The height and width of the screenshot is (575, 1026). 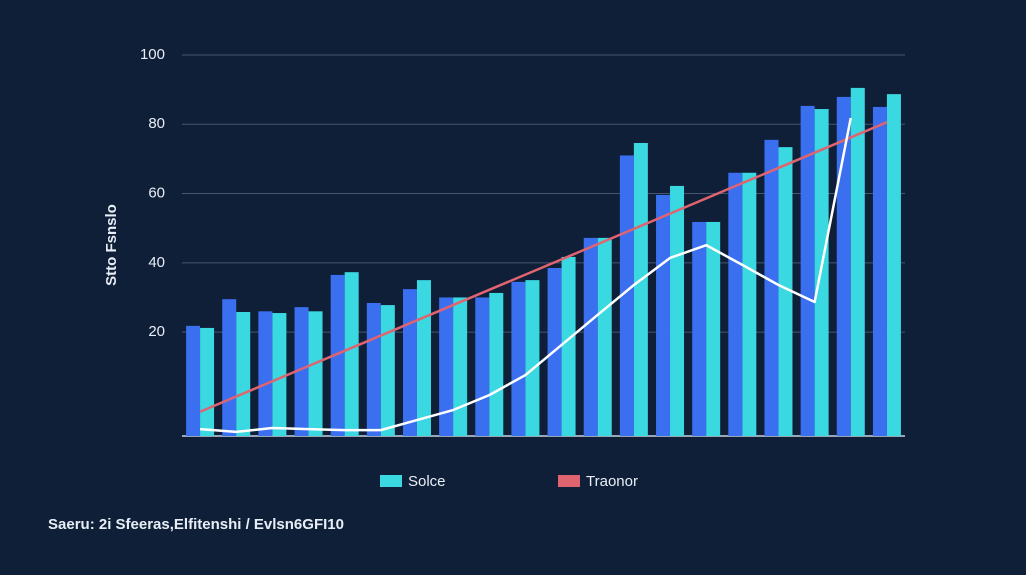 I want to click on legend-label: Traonor, so click(x=612, y=481).